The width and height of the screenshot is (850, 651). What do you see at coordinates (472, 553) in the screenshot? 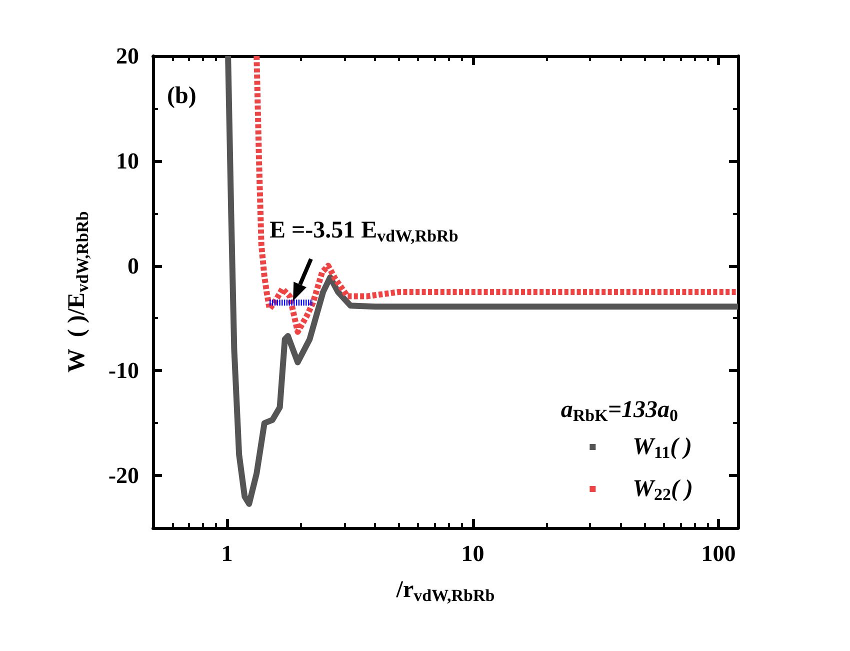
I see `x-tick-label: 10` at bounding box center [472, 553].